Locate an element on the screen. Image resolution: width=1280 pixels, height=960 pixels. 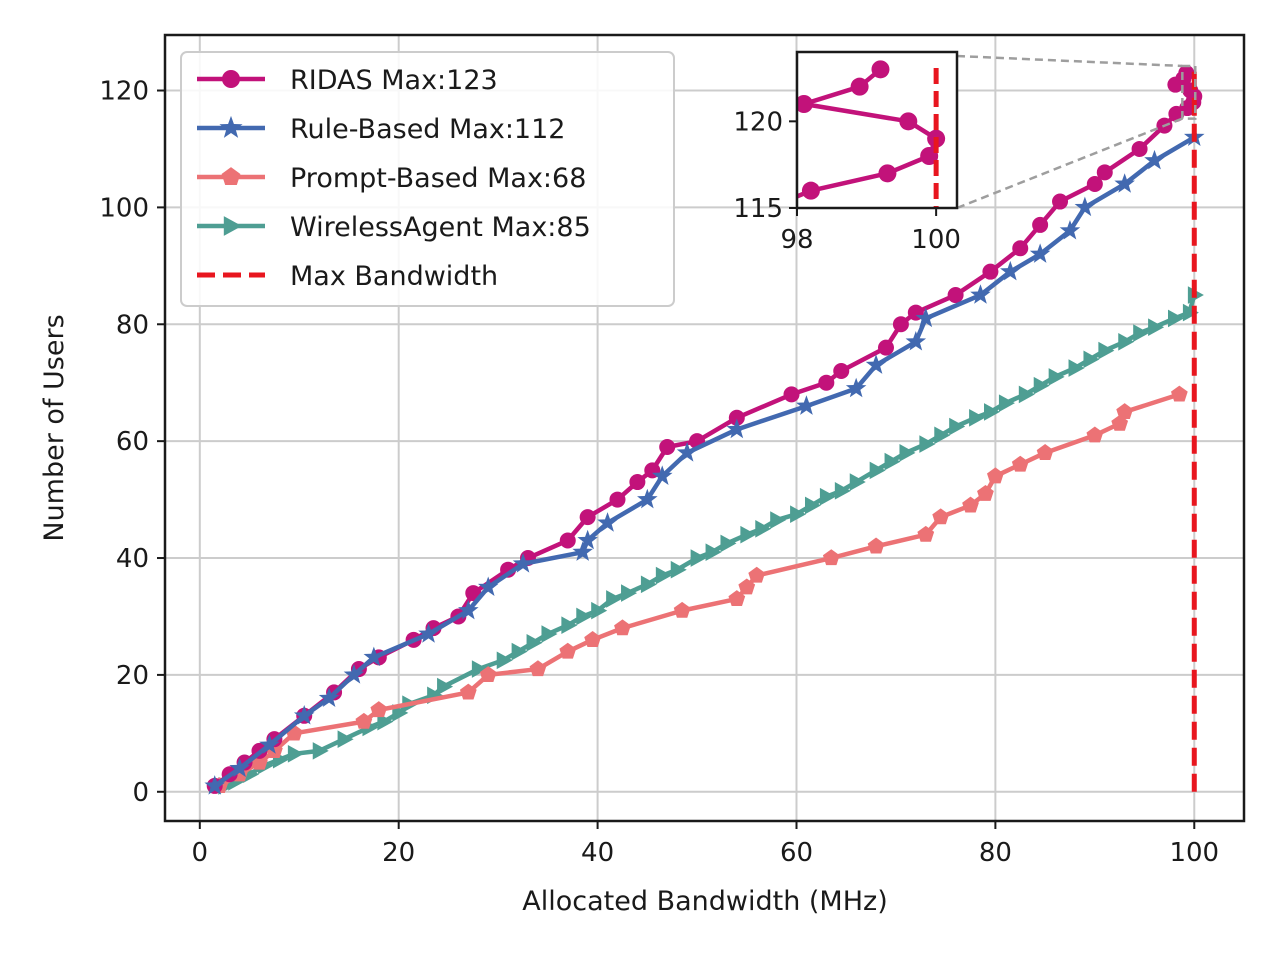
legend-entry: RIDAS Max:123 is located at coordinates (347, 80).